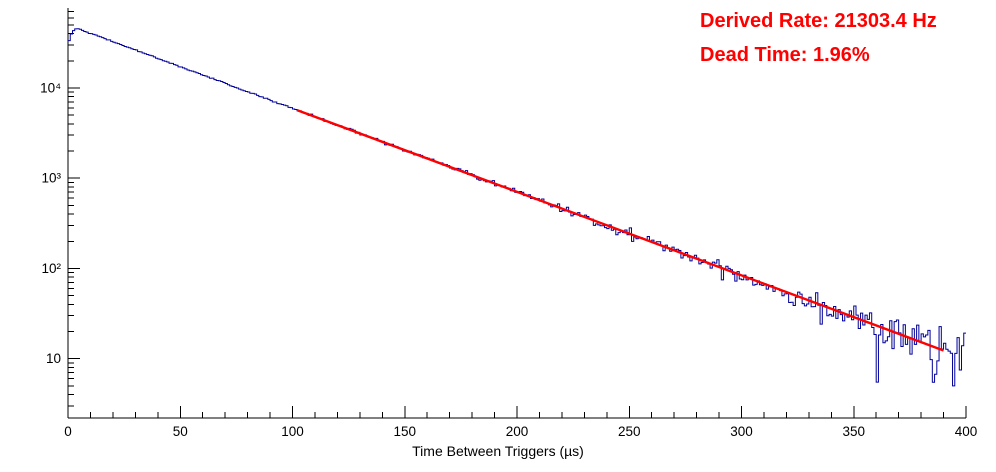  Describe the element at coordinates (180, 431) in the screenshot. I see `x-tick-label: 50` at that location.